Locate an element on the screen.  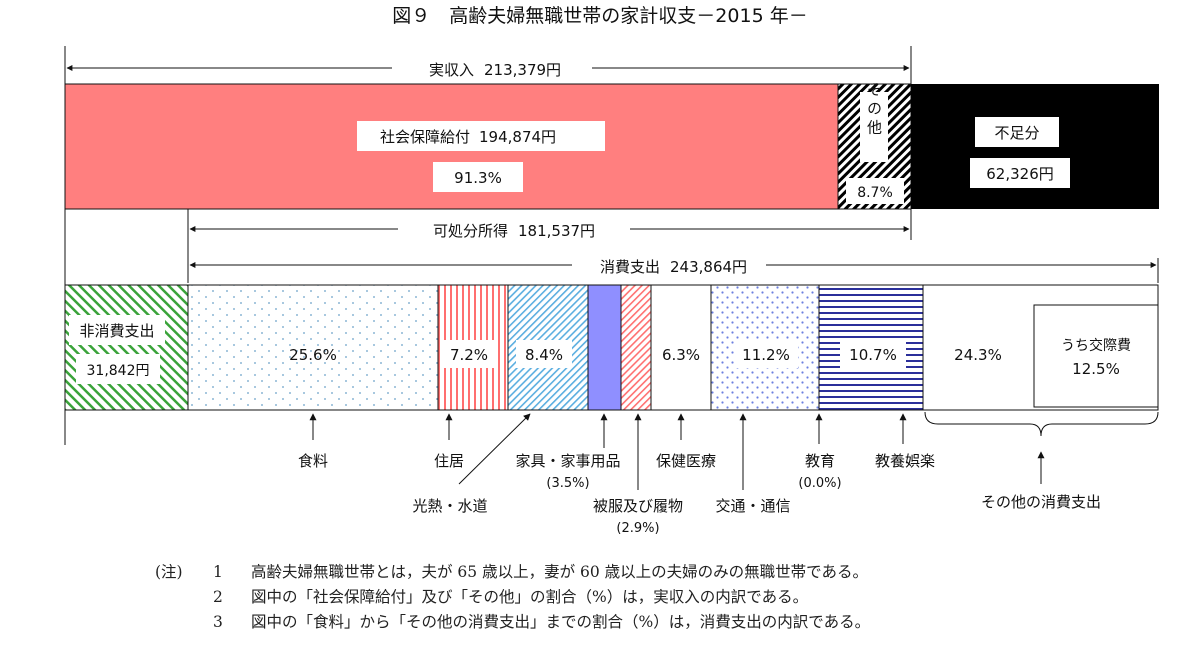
note-row: 2 図中の「社会保障給付」及び「その他」の割合（%）は，実収入の内訳である。 is located at coordinates (655, 597).